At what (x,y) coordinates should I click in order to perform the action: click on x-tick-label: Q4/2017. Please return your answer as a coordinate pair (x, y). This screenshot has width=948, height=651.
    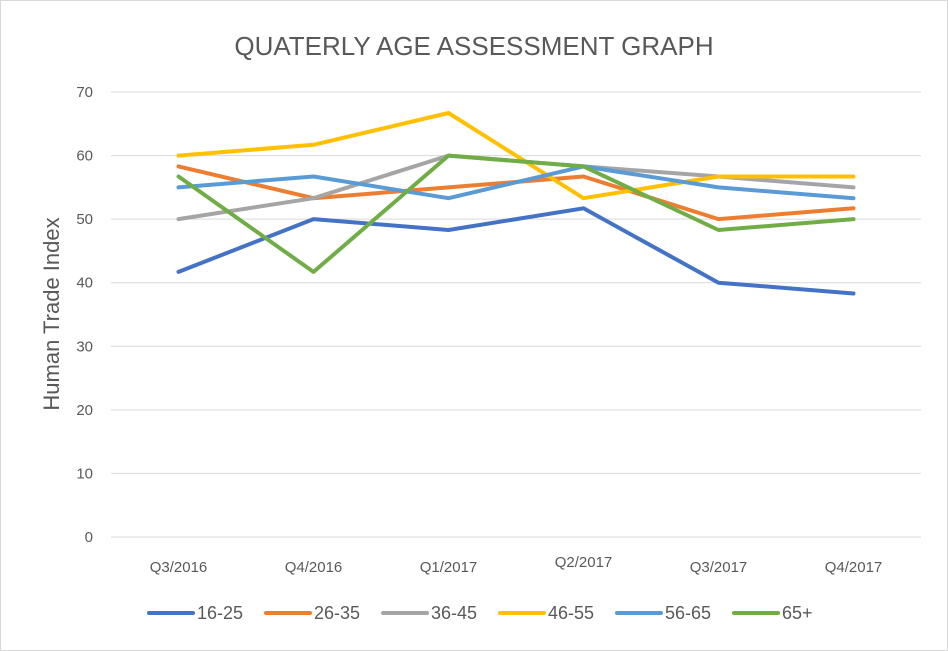
    Looking at the image, I should click on (854, 567).